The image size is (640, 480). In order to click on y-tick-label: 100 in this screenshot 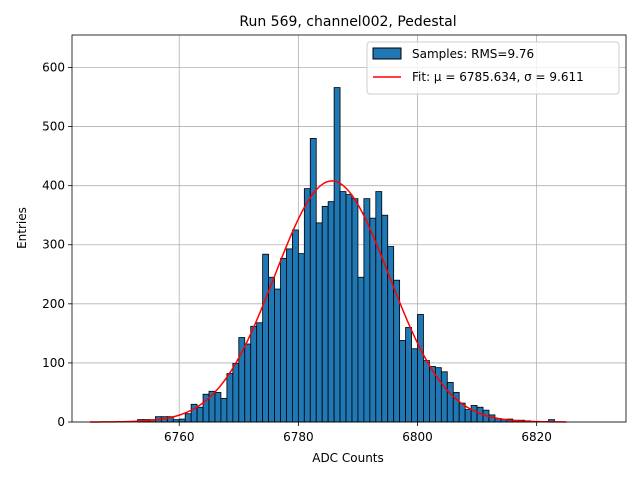, I will do `click(53, 363)`.